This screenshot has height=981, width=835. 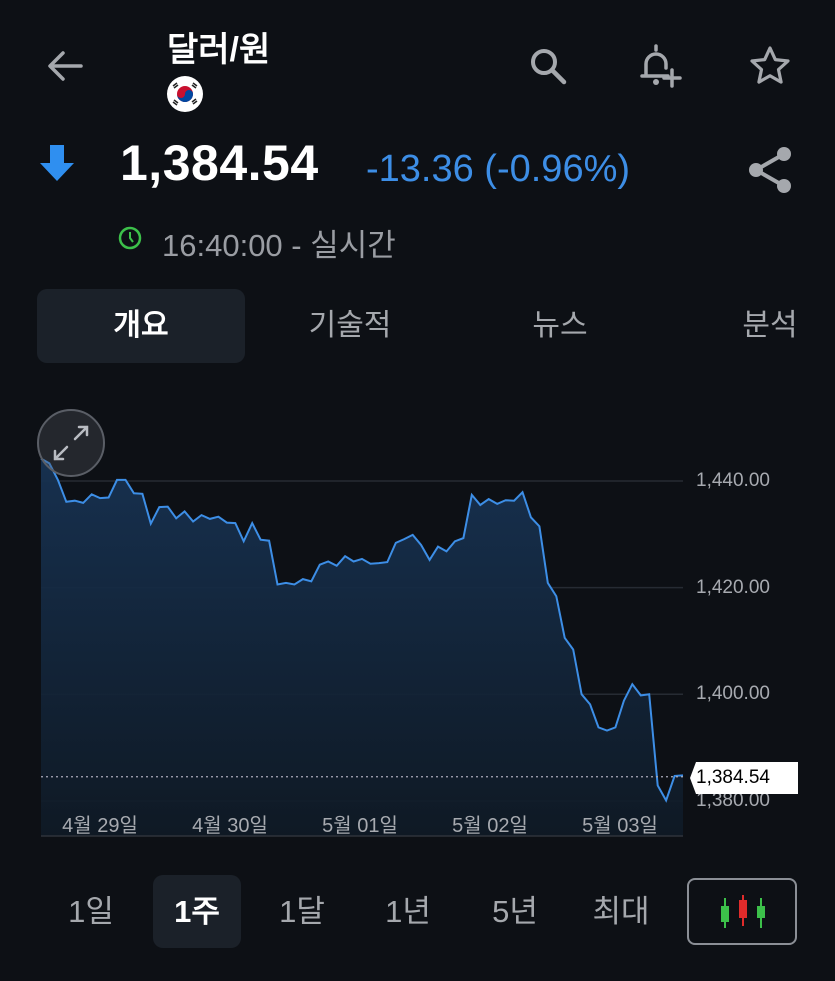 What do you see at coordinates (219, 50) in the screenshot?
I see `page-title: 달러/원` at bounding box center [219, 50].